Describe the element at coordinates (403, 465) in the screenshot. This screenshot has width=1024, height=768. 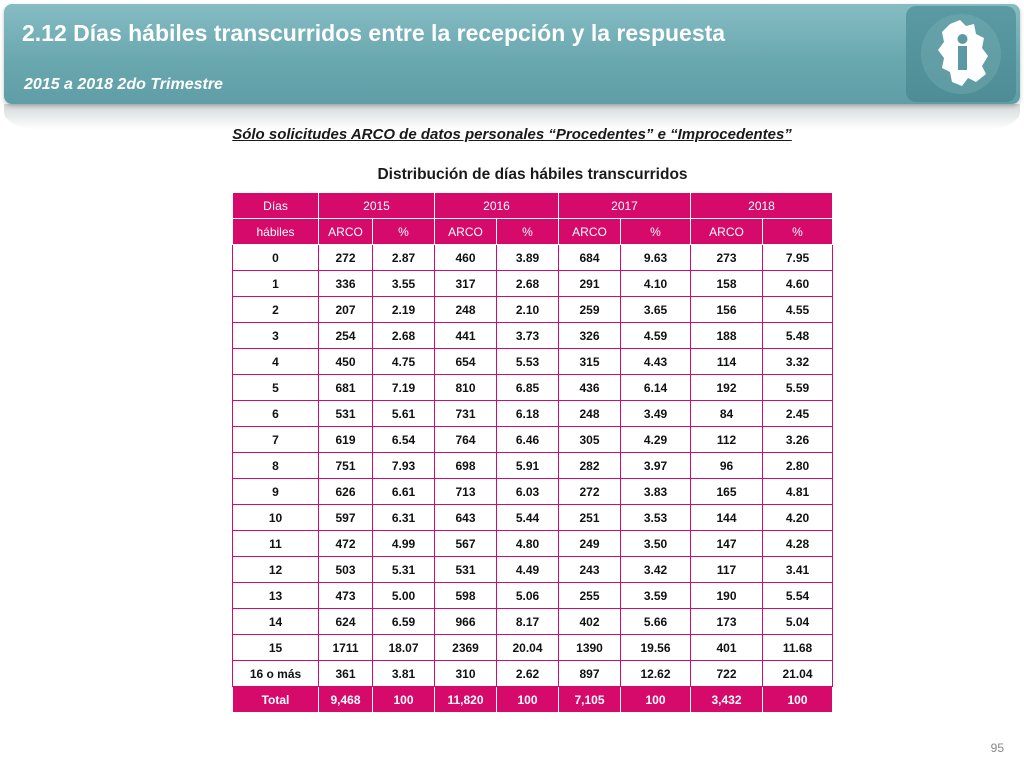
I see `value-cell: 7.93` at that location.